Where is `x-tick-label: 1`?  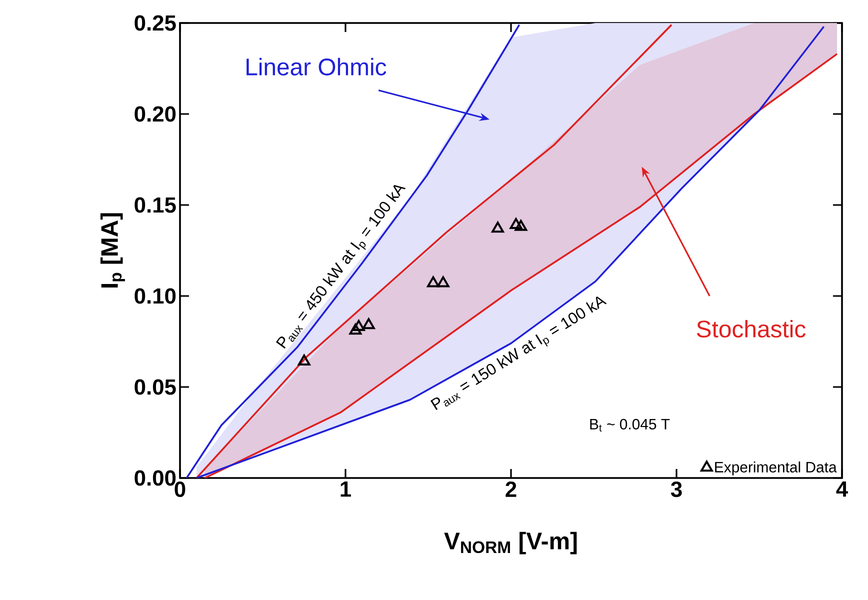 x-tick-label: 1 is located at coordinates (345, 489).